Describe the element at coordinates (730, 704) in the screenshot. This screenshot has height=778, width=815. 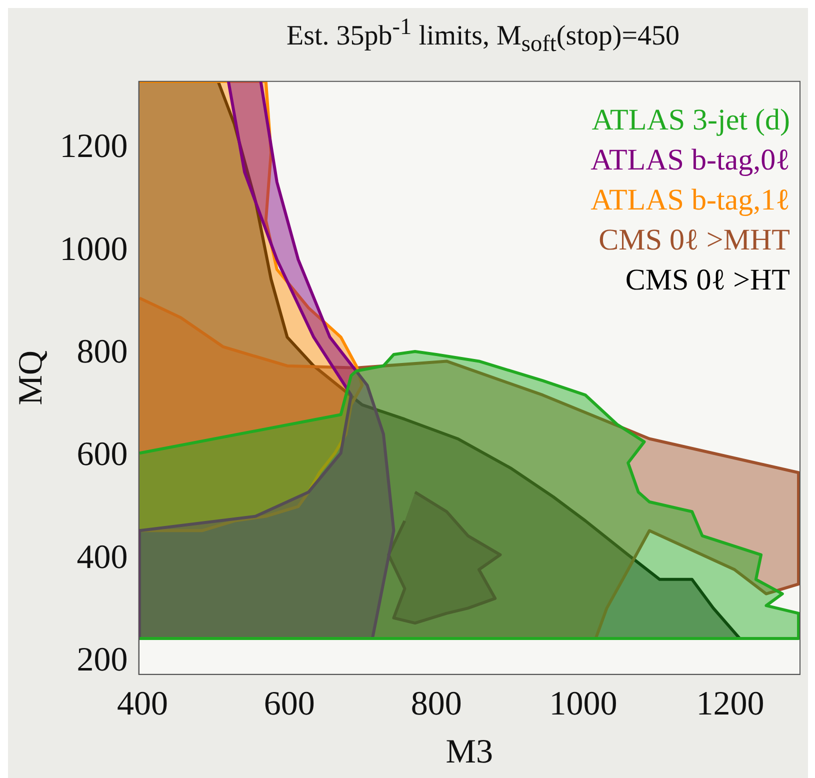
I see `x-tick-label: 1200` at that location.